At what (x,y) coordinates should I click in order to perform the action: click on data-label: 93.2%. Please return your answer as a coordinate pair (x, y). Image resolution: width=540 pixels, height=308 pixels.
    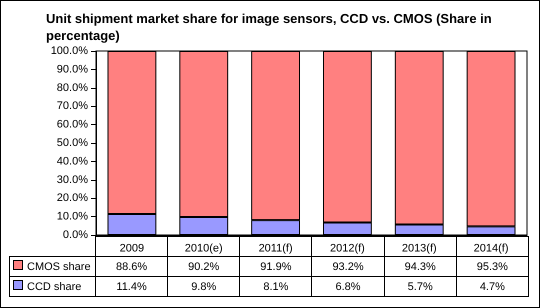
    Looking at the image, I should click on (348, 266).